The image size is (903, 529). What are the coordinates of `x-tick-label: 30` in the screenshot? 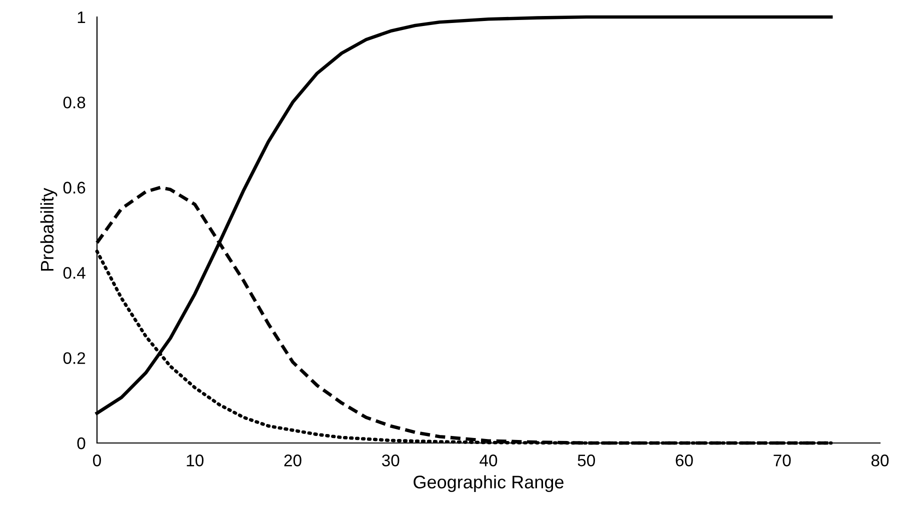 It's located at (391, 460).